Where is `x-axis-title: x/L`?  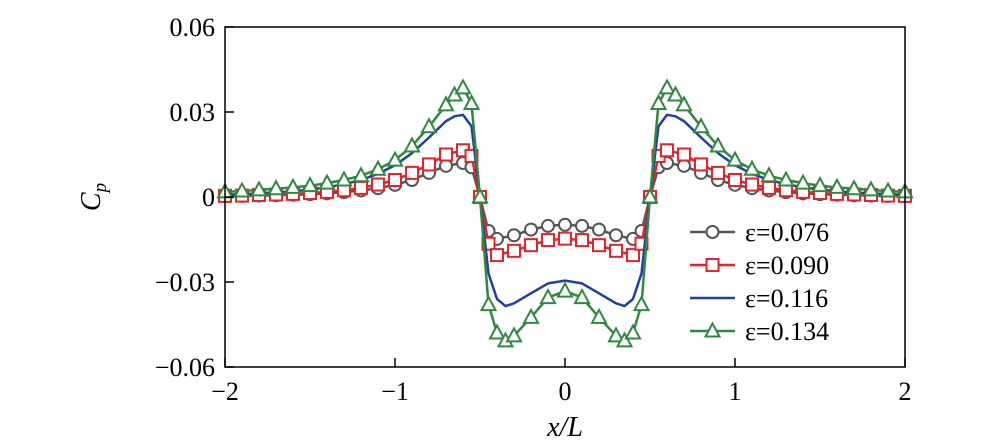 x-axis-title: x/L is located at coordinates (564, 427).